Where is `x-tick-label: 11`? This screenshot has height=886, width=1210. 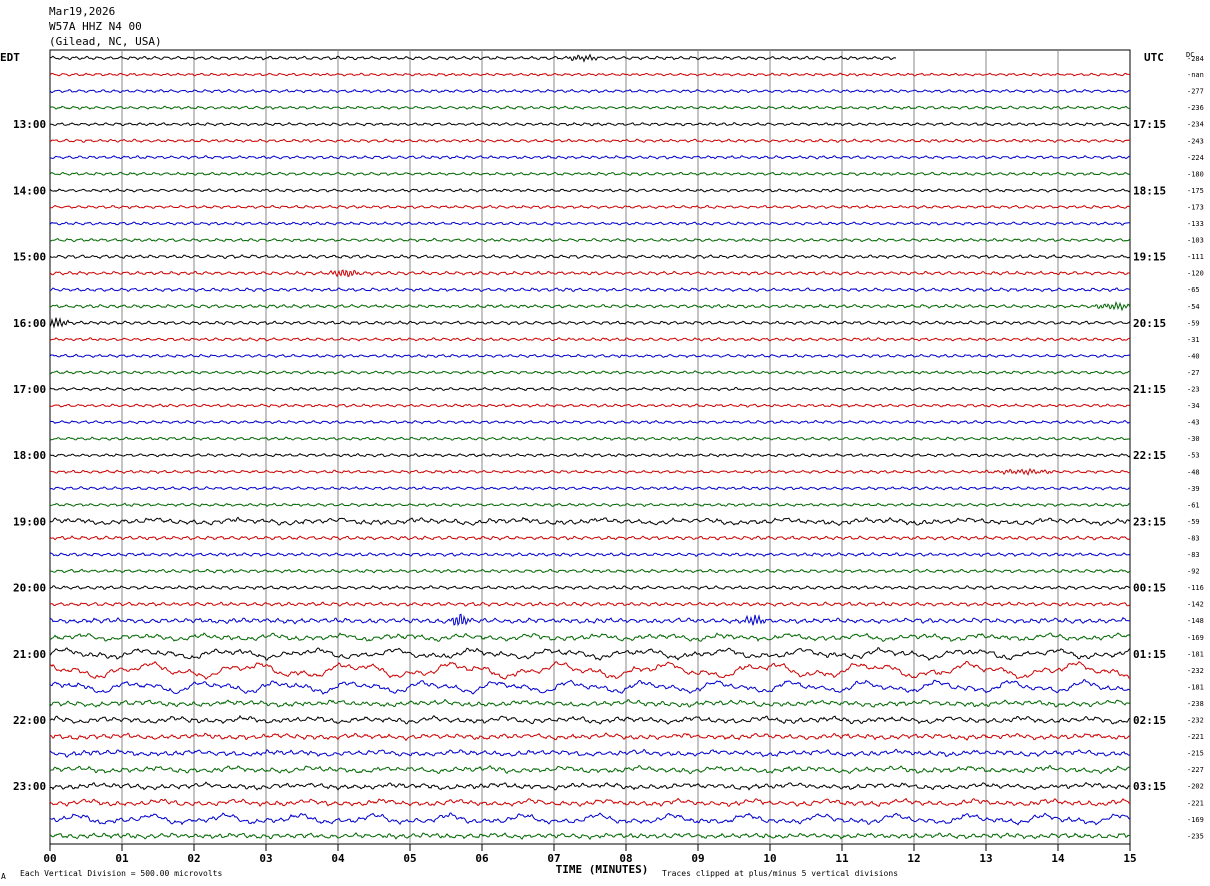
x-tick-label: 11 is located at coordinates (842, 858).